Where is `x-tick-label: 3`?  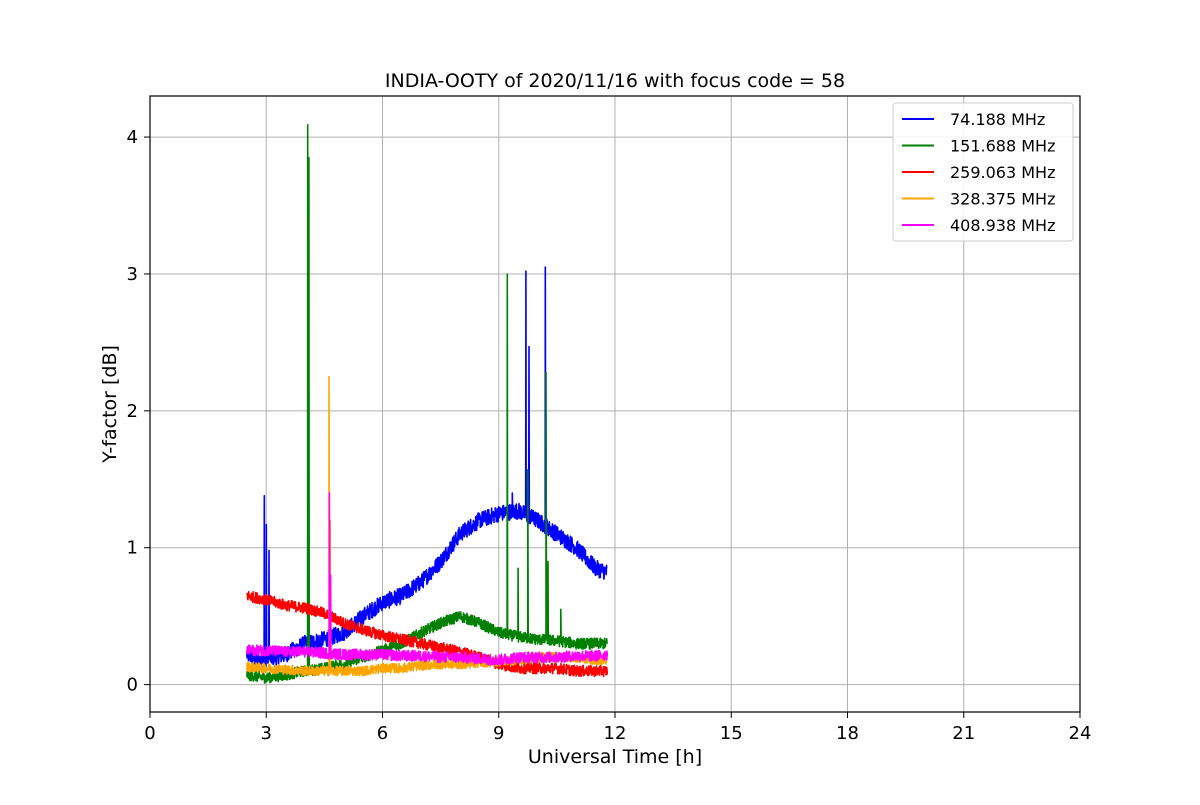
x-tick-label: 3 is located at coordinates (266, 733).